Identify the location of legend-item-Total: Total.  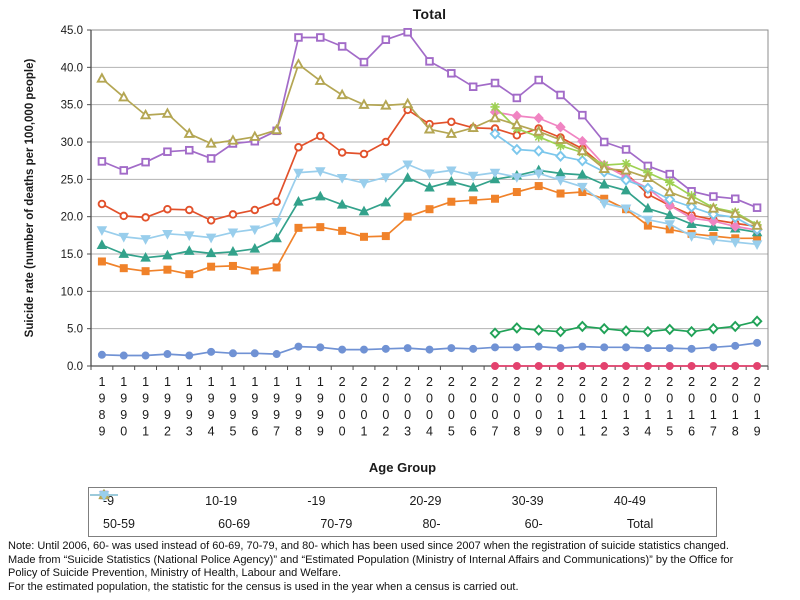
(403, 511).